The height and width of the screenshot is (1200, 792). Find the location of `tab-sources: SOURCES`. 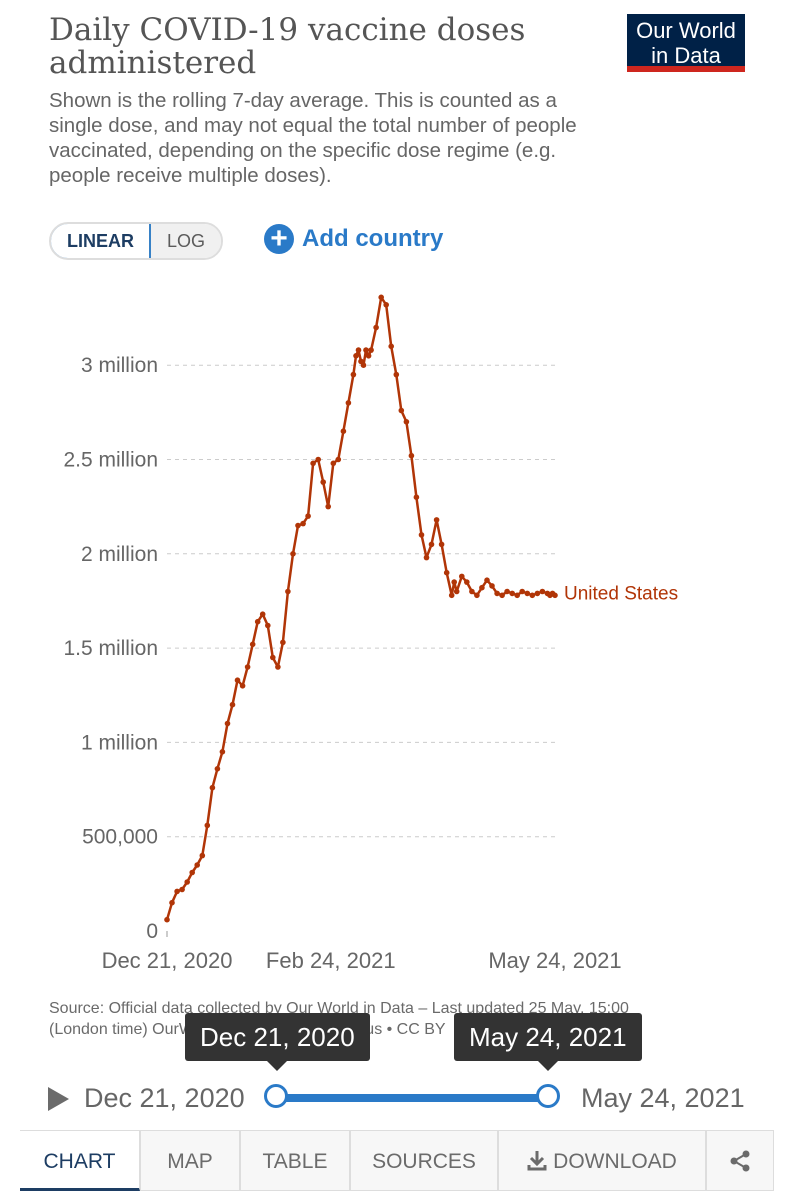

tab-sources: SOURCES is located at coordinates (424, 1161).